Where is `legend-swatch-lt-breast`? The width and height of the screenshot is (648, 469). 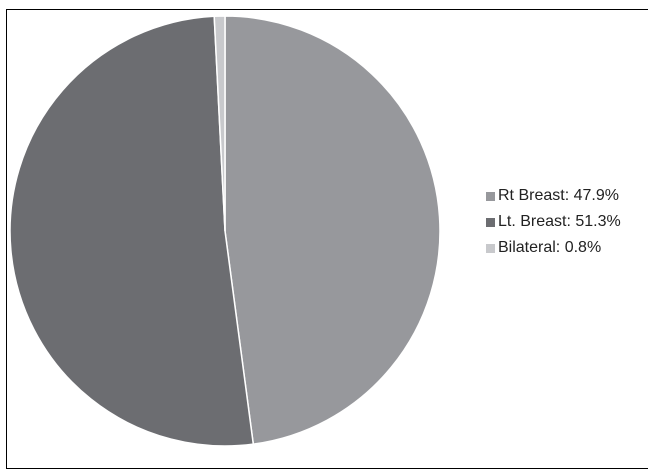 legend-swatch-lt-breast is located at coordinates (490, 222).